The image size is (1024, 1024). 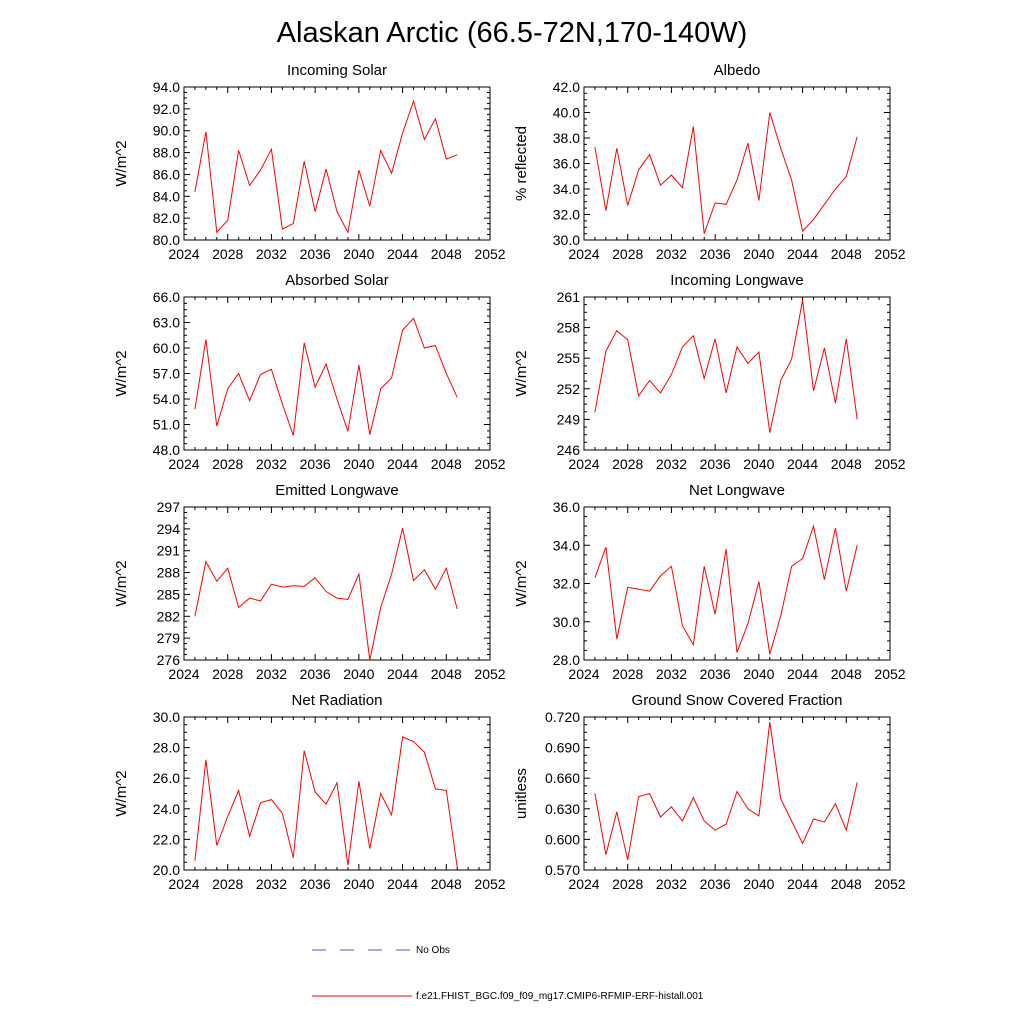 What do you see at coordinates (169, 551) in the screenshot?
I see `y-tick-label: 291` at bounding box center [169, 551].